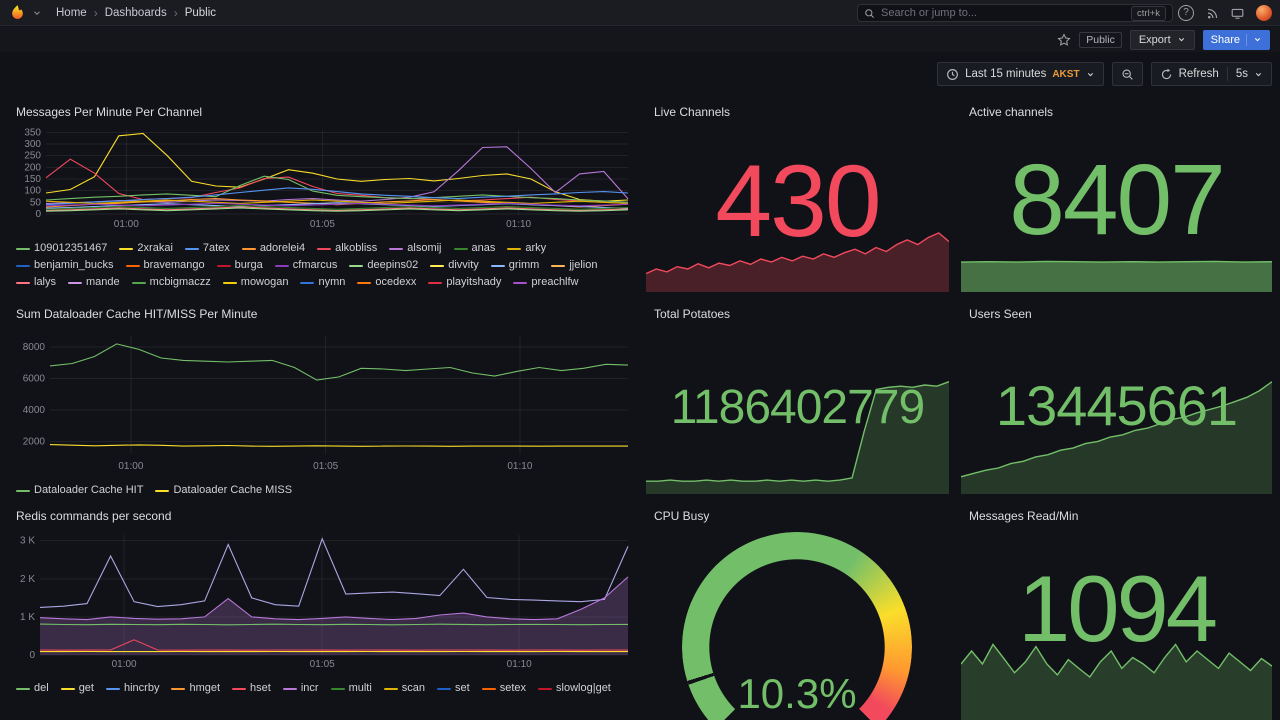 This screenshot has height=720, width=1280. What do you see at coordinates (464, 282) in the screenshot?
I see `legend-item: playitshady` at bounding box center [464, 282].